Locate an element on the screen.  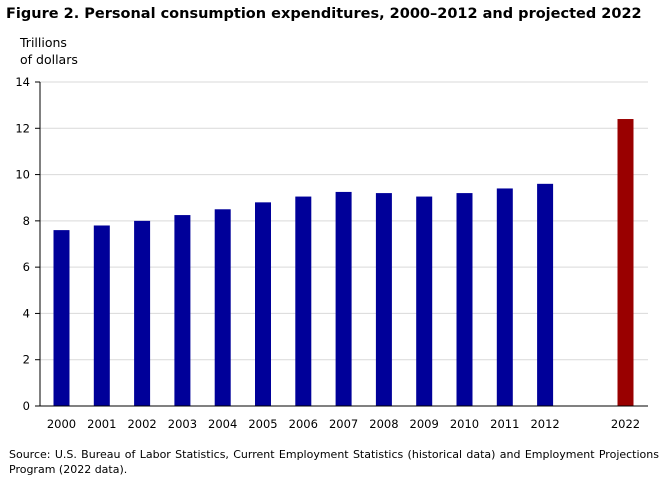
x-tick-label-2009: 2009 is located at coordinates (424, 424).